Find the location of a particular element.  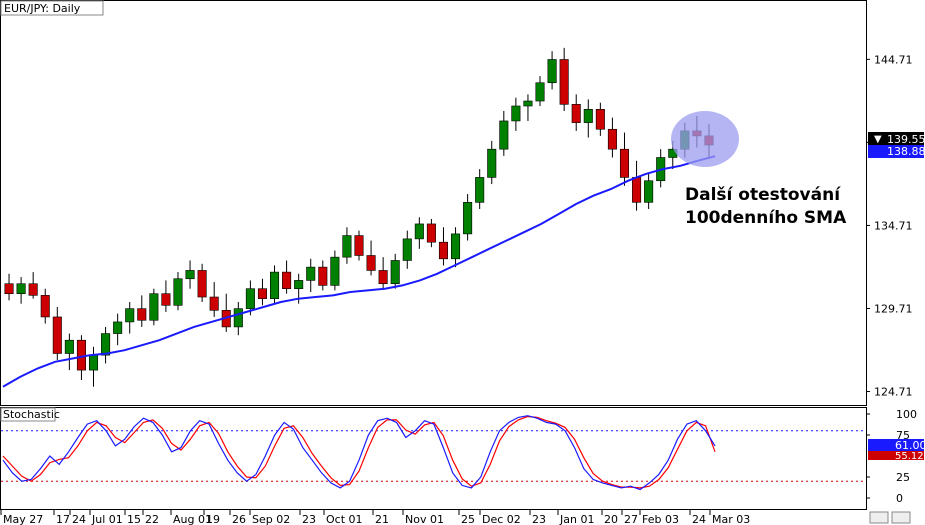

stoch-k-value: 61.00 is located at coordinates (910, 445).